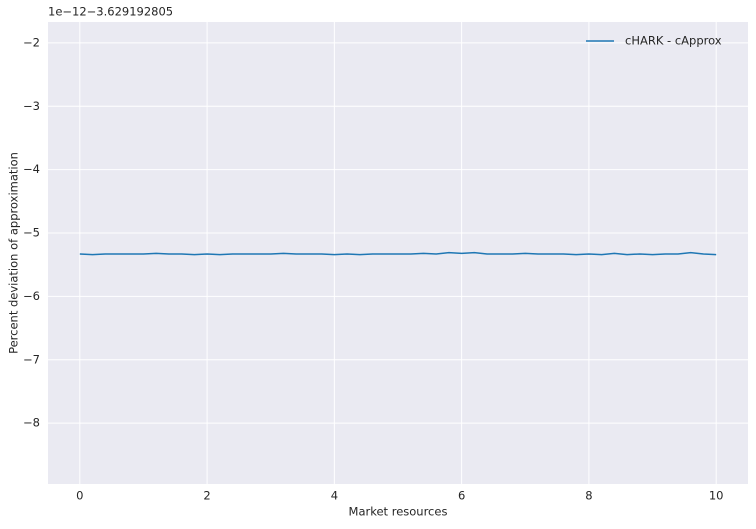 The image size is (756, 529). What do you see at coordinates (14, 253) in the screenshot?
I see `y-axis-label: Percent deviation of approximation` at bounding box center [14, 253].